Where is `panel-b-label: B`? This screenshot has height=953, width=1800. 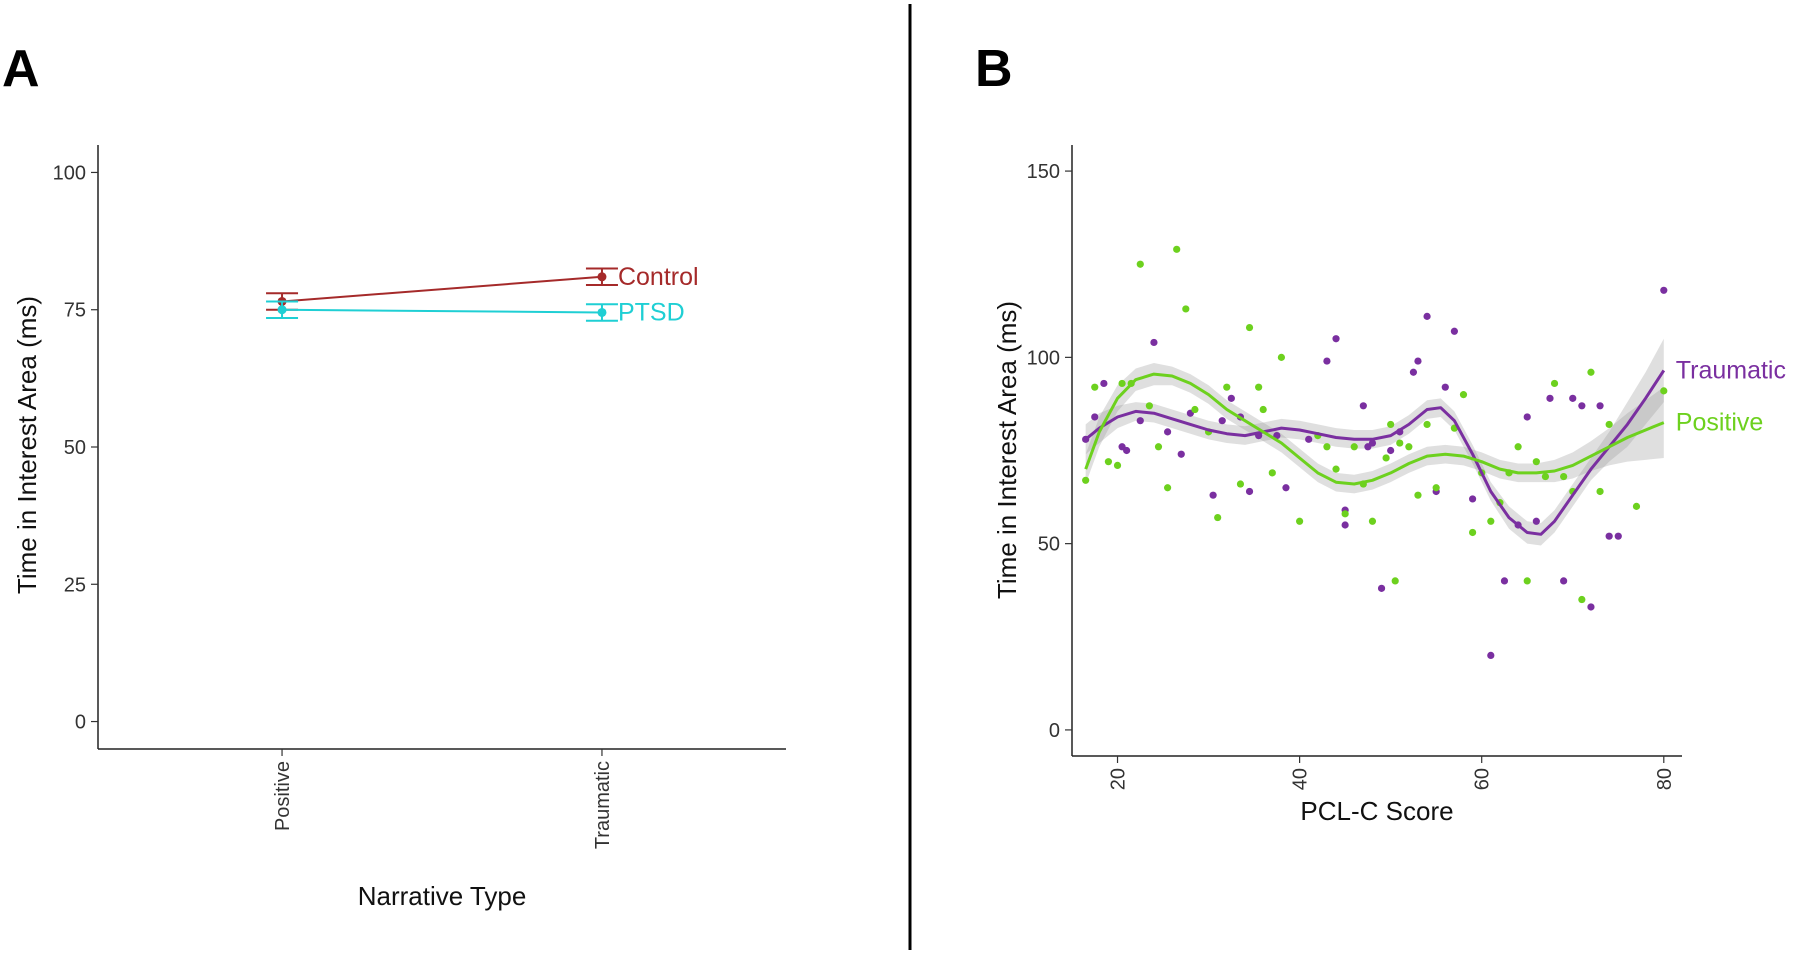
panel-b-label: B is located at coordinates (994, 69).